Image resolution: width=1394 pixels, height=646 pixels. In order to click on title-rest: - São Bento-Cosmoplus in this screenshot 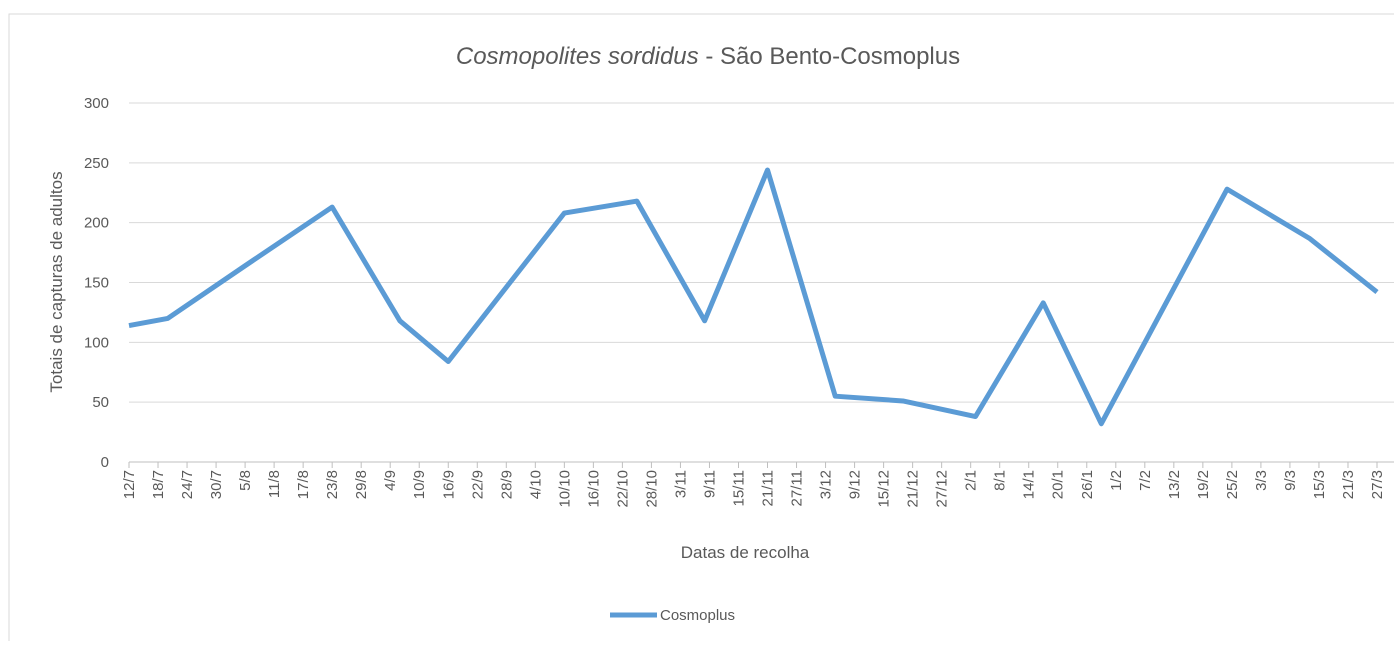, I will do `click(829, 56)`.